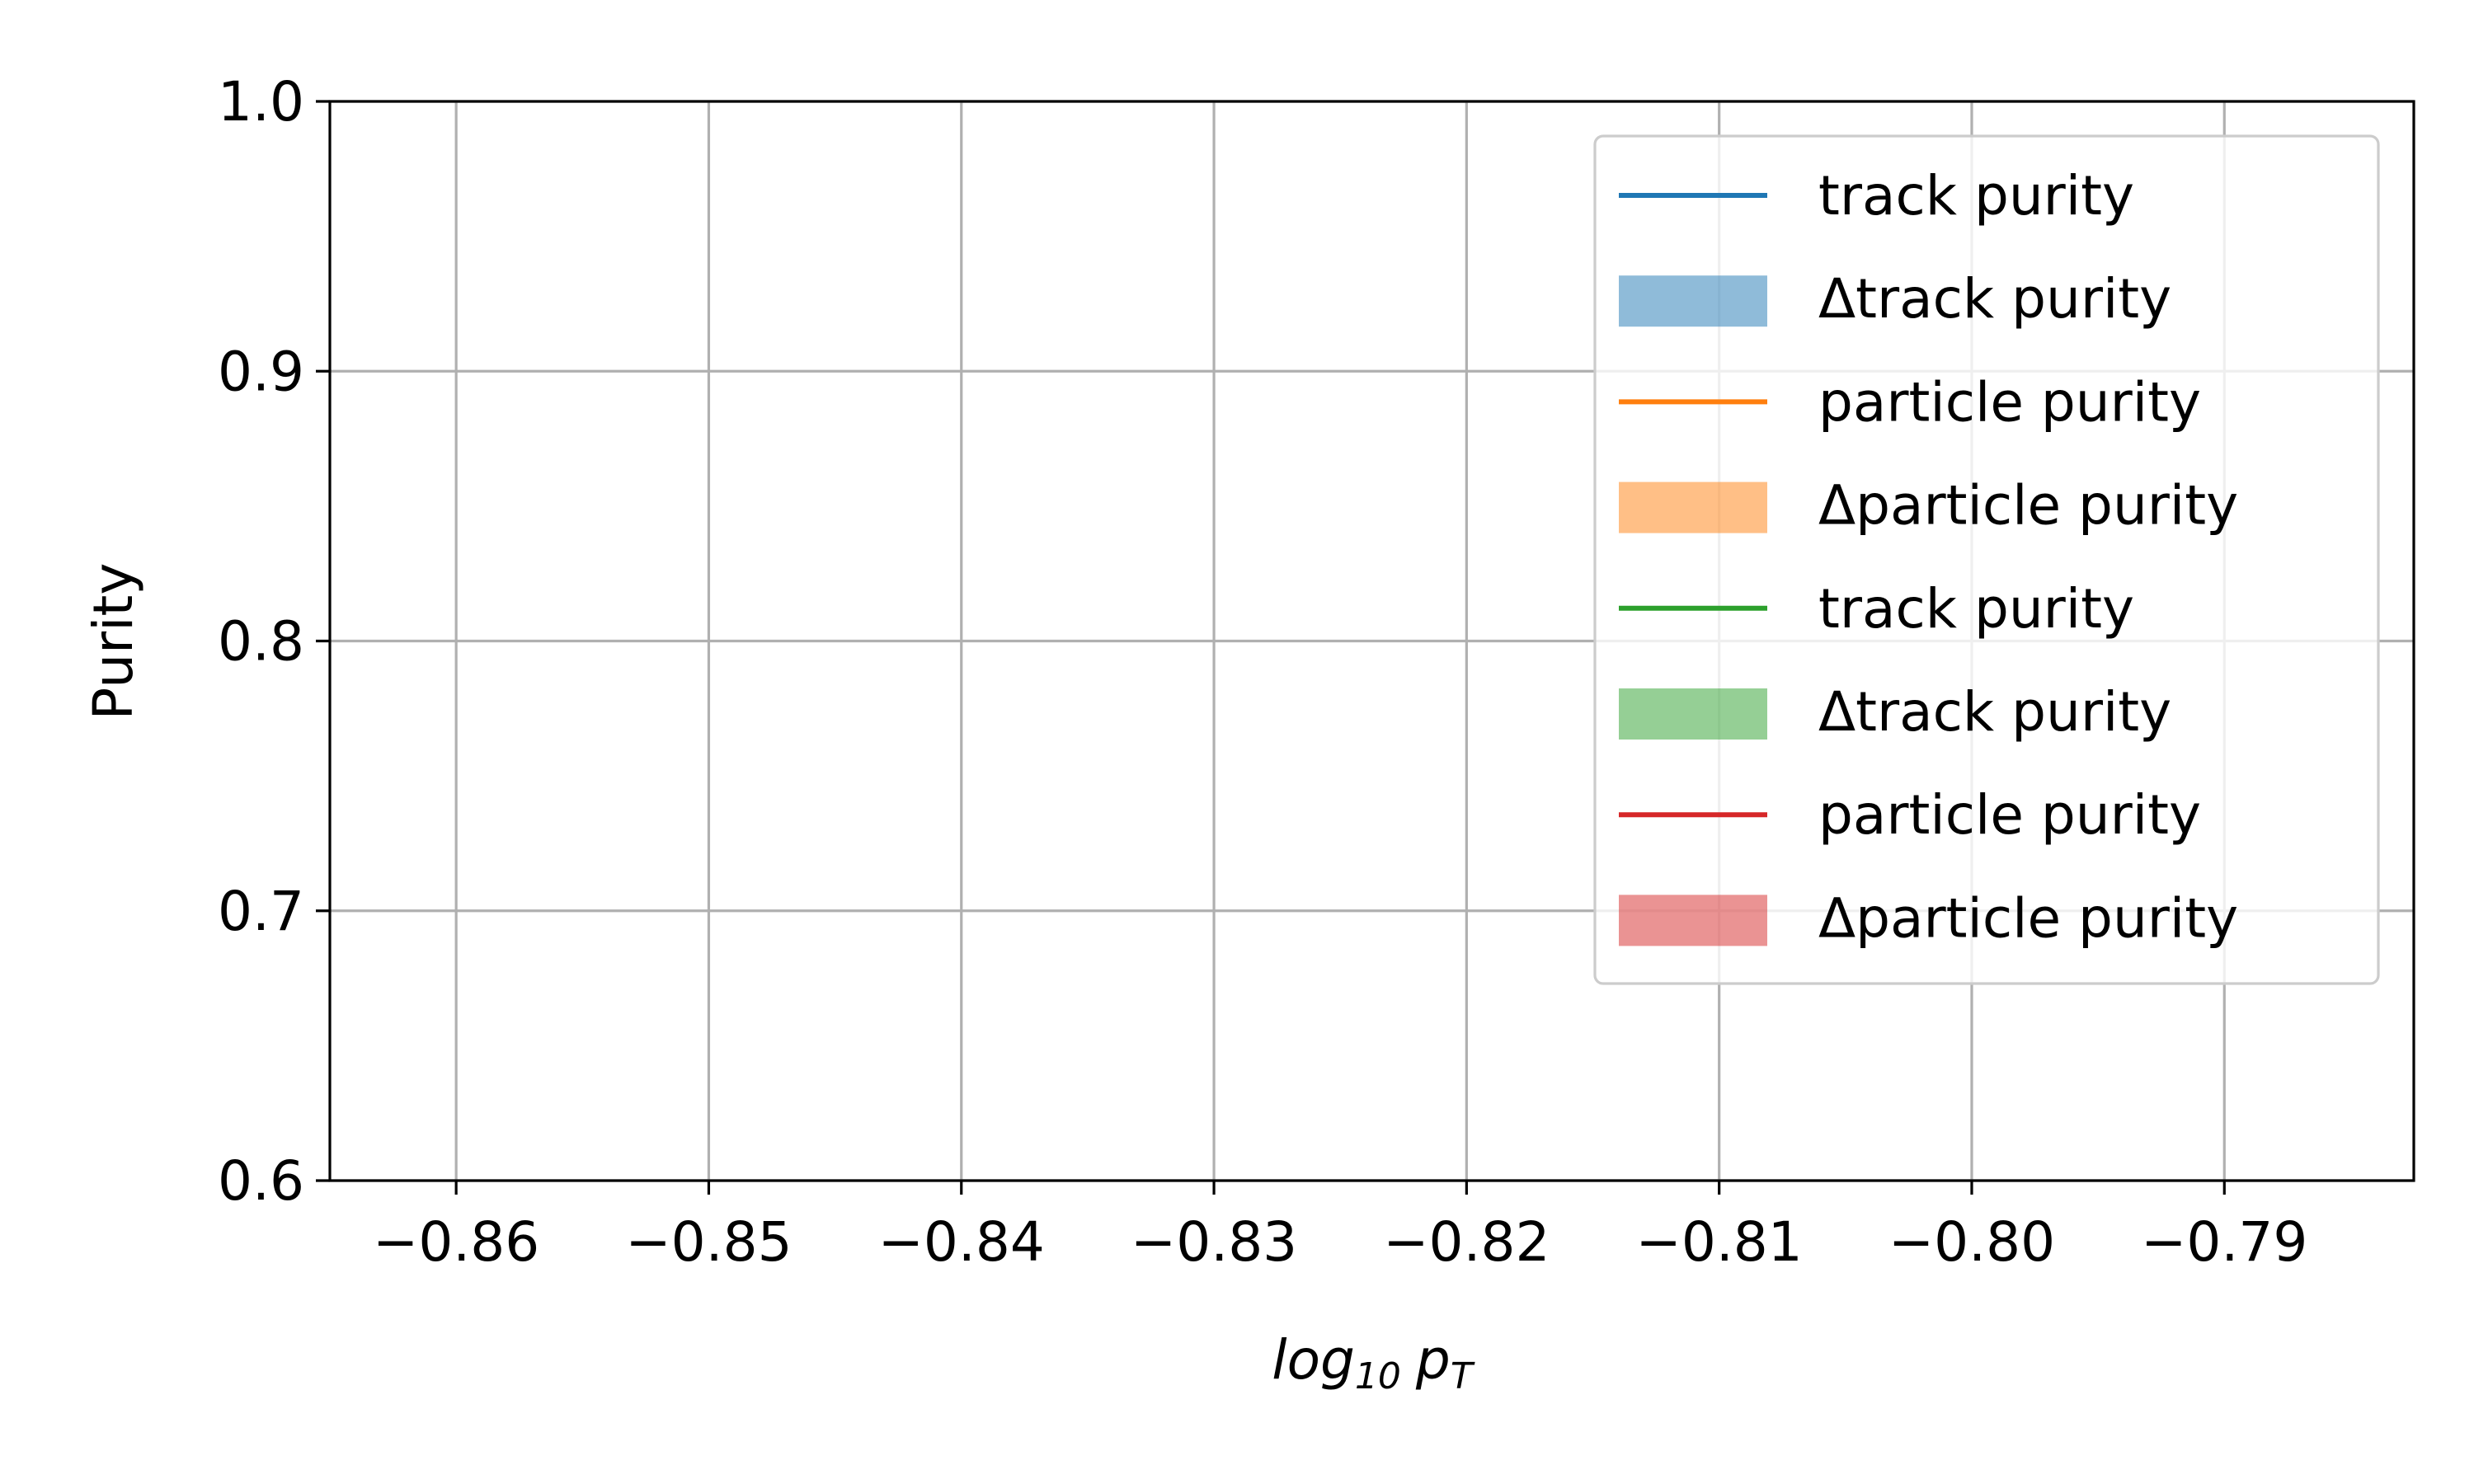  Describe the element at coordinates (113, 642) in the screenshot. I see `y-axis-label: Purity` at that location.